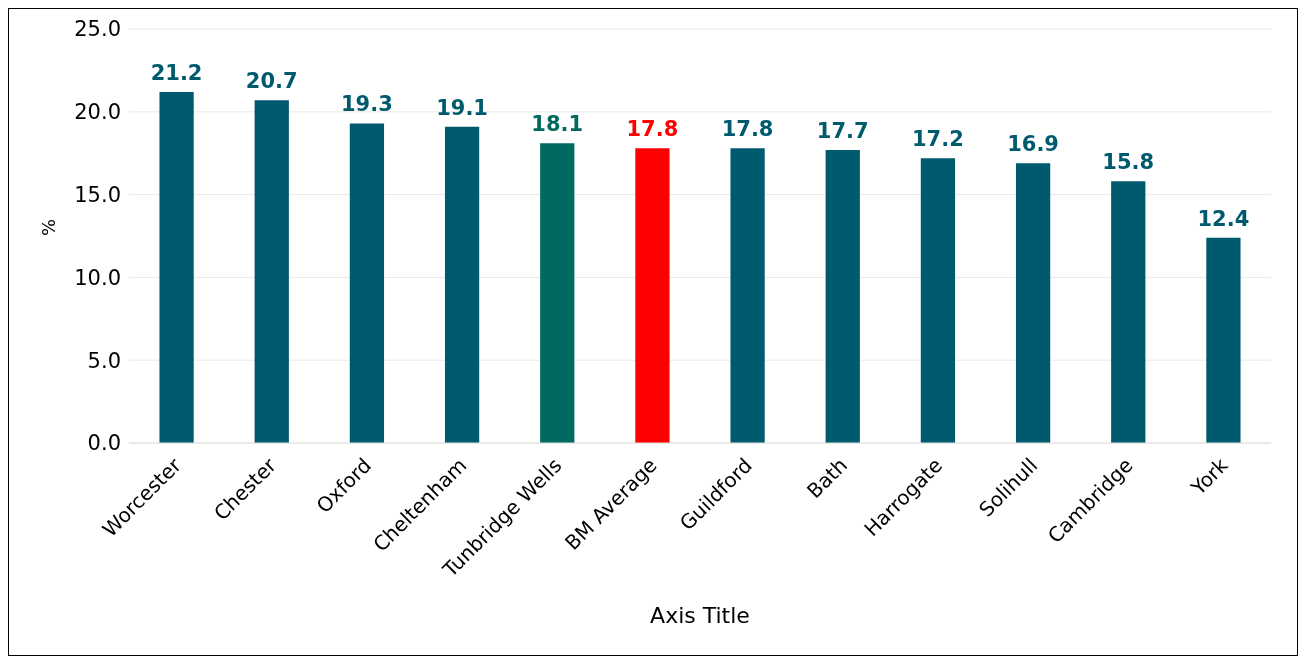  What do you see at coordinates (1033, 144) in the screenshot?
I see `data-label: 16.9` at bounding box center [1033, 144].